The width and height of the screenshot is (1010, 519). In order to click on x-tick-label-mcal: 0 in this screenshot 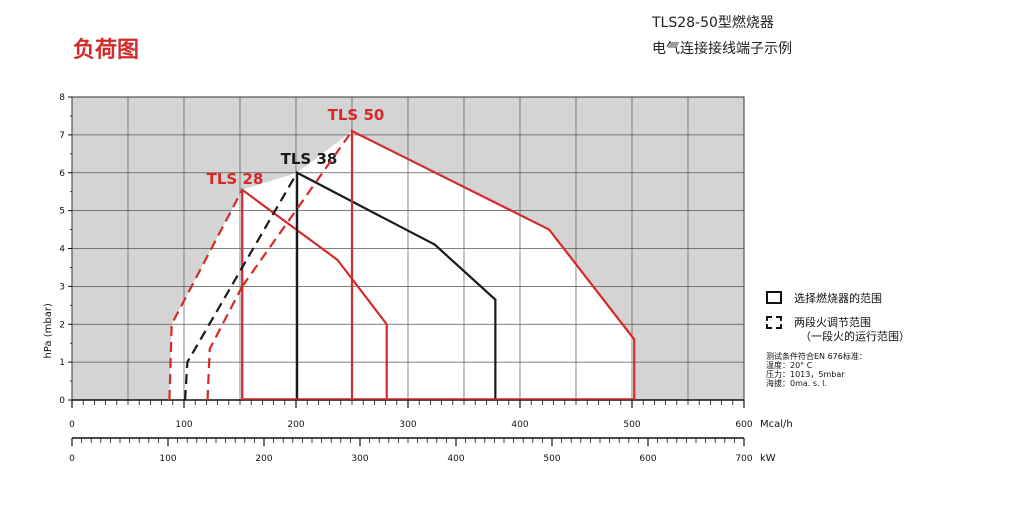, I will do `click(72, 425)`.